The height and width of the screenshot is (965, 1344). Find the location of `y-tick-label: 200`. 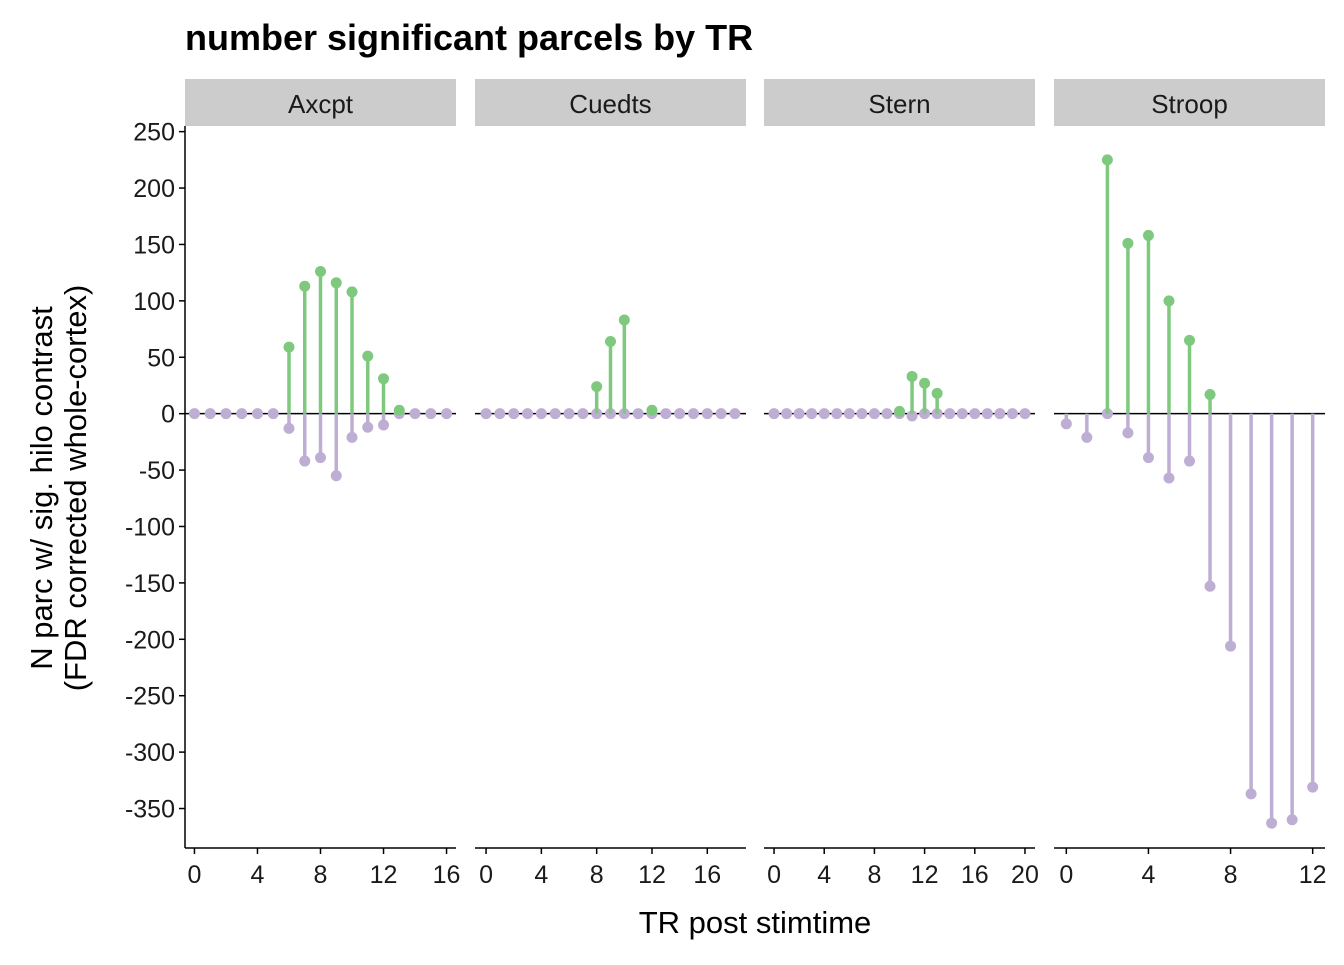

y-tick-label: 200 is located at coordinates (154, 189).